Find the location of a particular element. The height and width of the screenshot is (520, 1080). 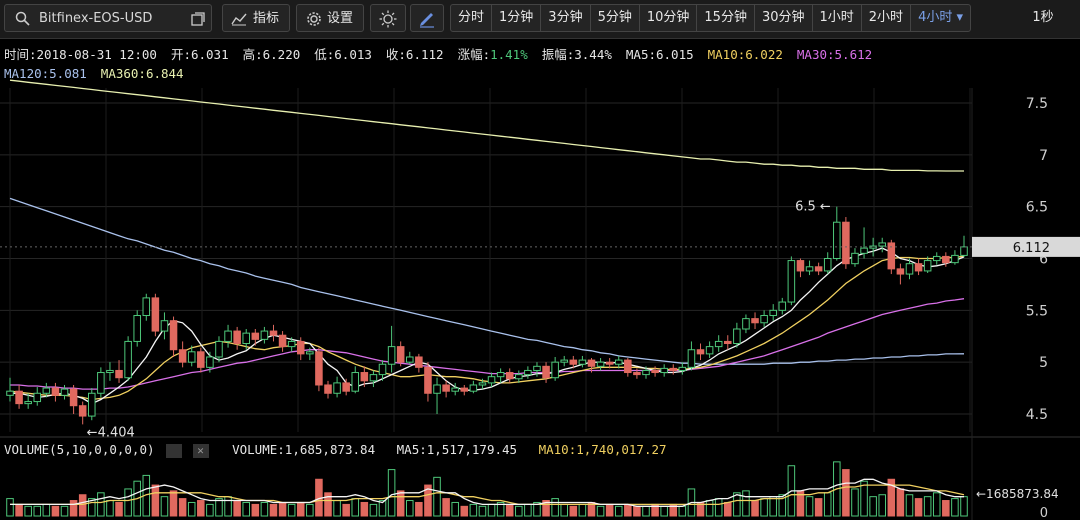

info-ma30: MA30:5.612 is located at coordinates (834, 54).